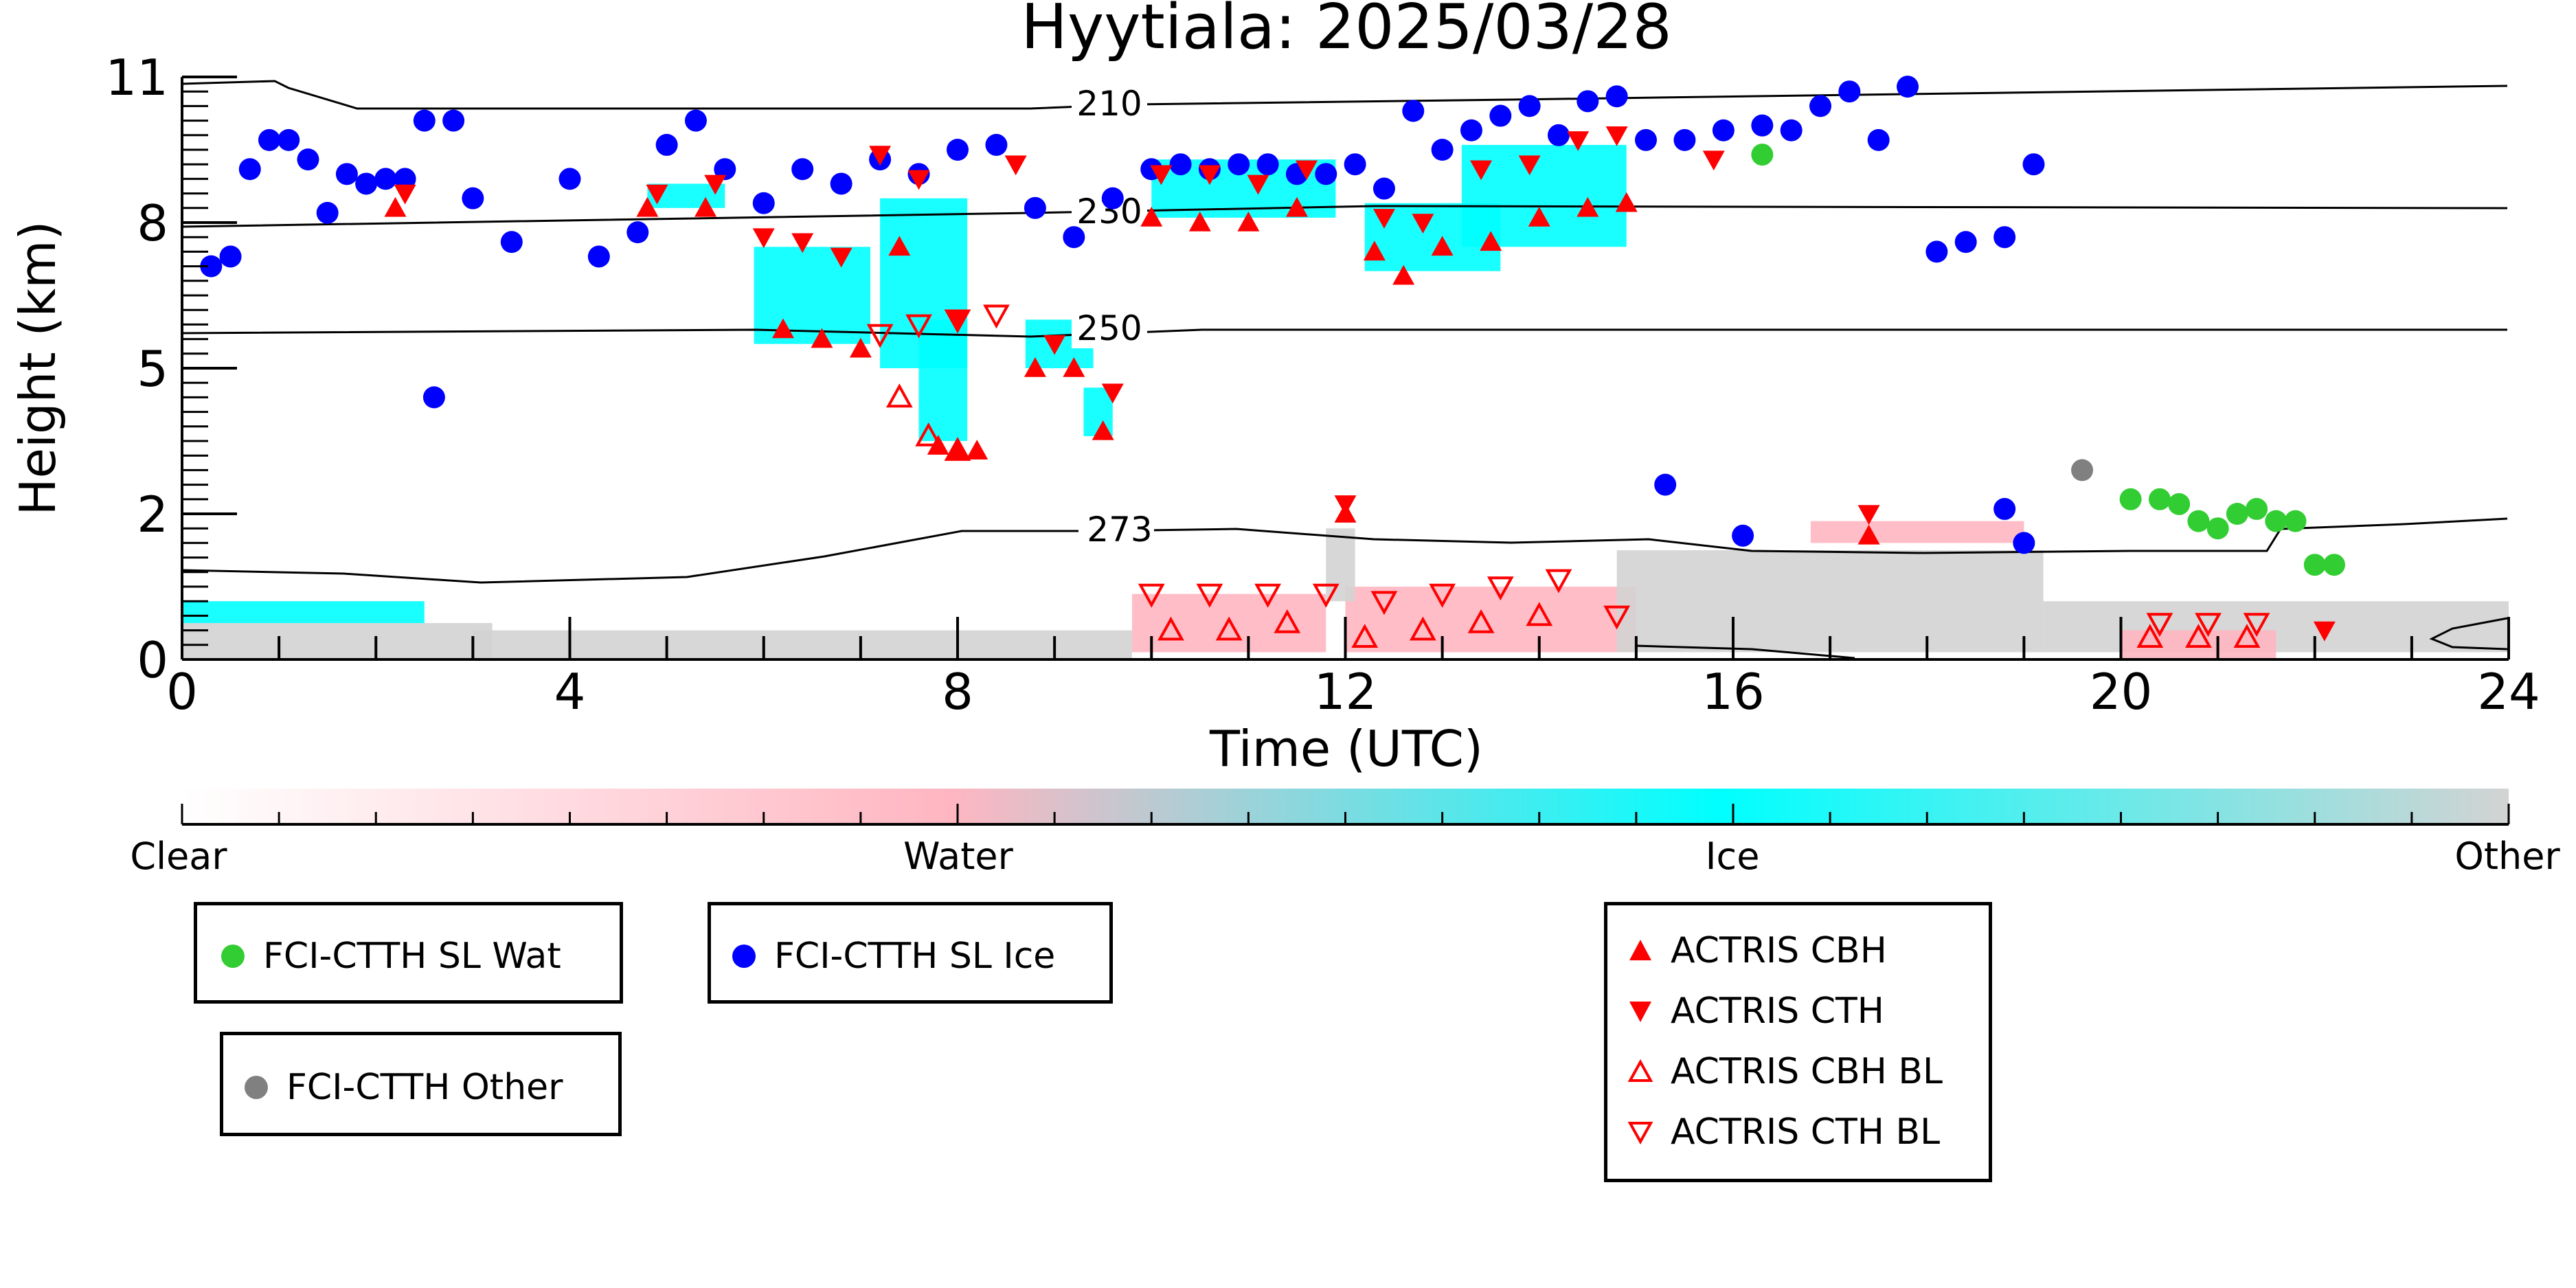  What do you see at coordinates (1109, 104) in the screenshot?
I see `contour-label-210: 210` at bounding box center [1109, 104].